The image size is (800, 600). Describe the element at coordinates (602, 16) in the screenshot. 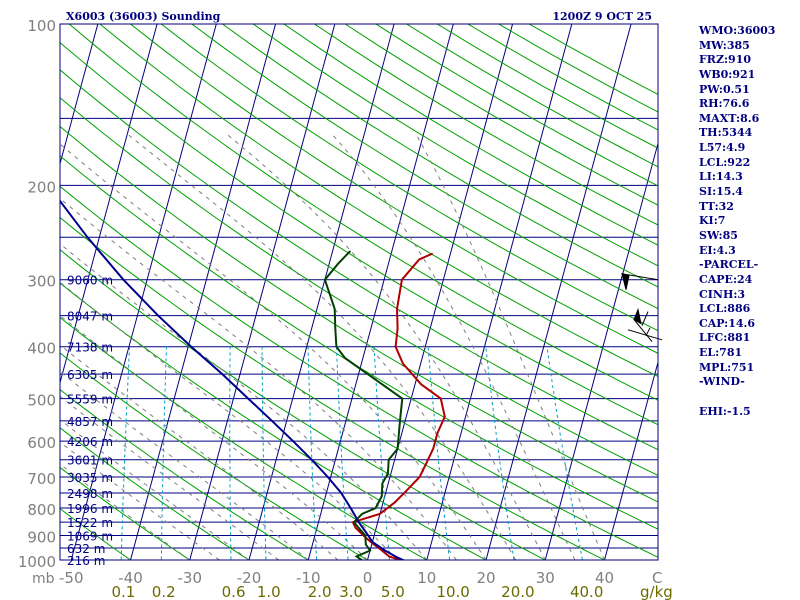

I see `chart-title-right: 1200Z 9 OCT 25` at that location.